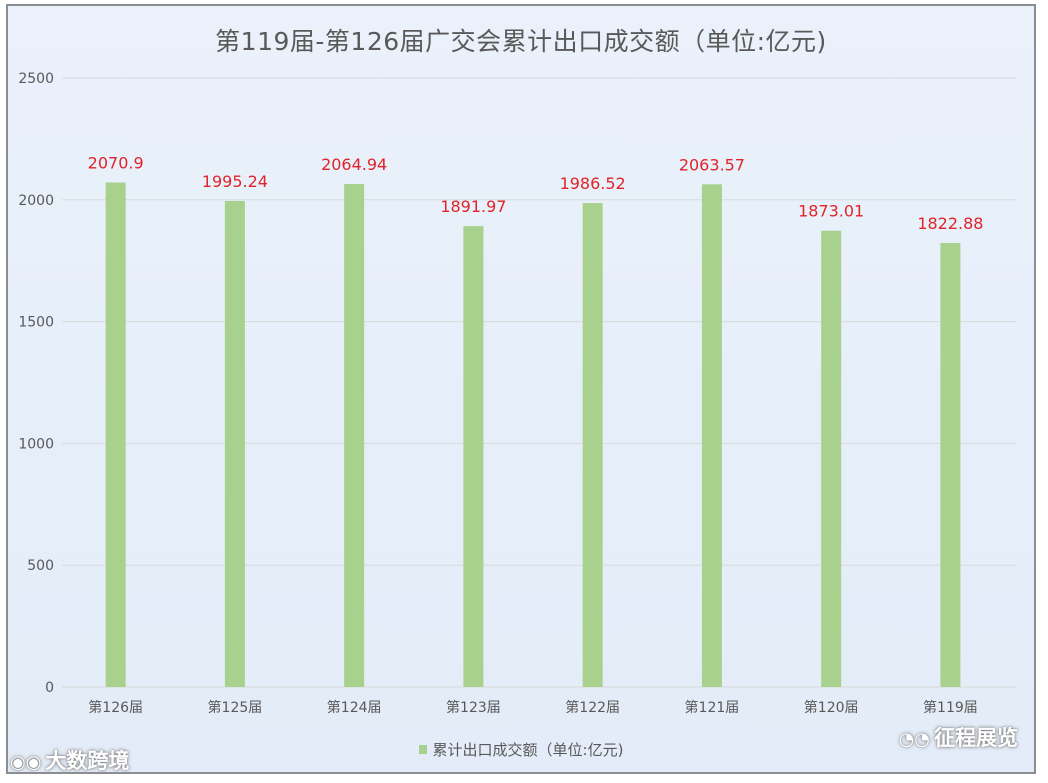  I want to click on y-tick-label: 2500, so click(36, 79).